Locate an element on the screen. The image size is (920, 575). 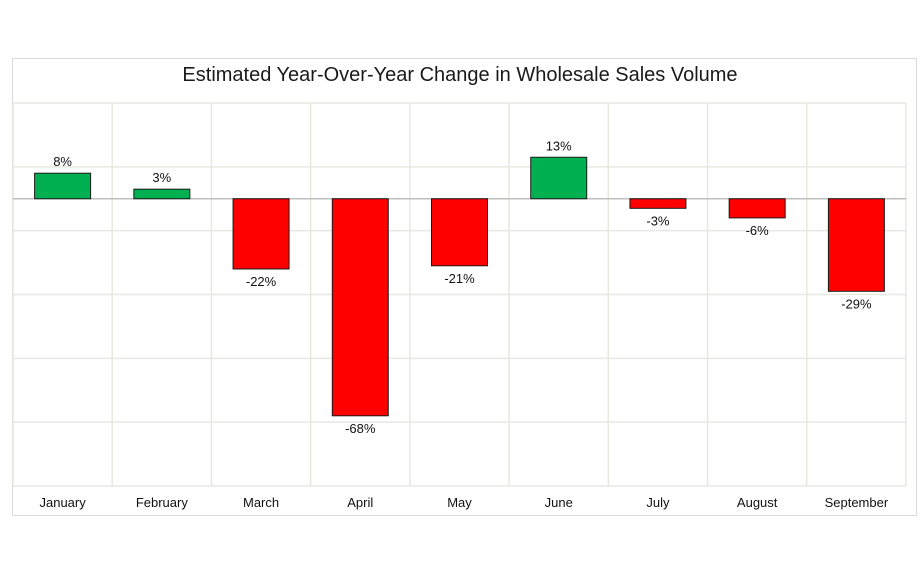
bar-february is located at coordinates (162, 194).